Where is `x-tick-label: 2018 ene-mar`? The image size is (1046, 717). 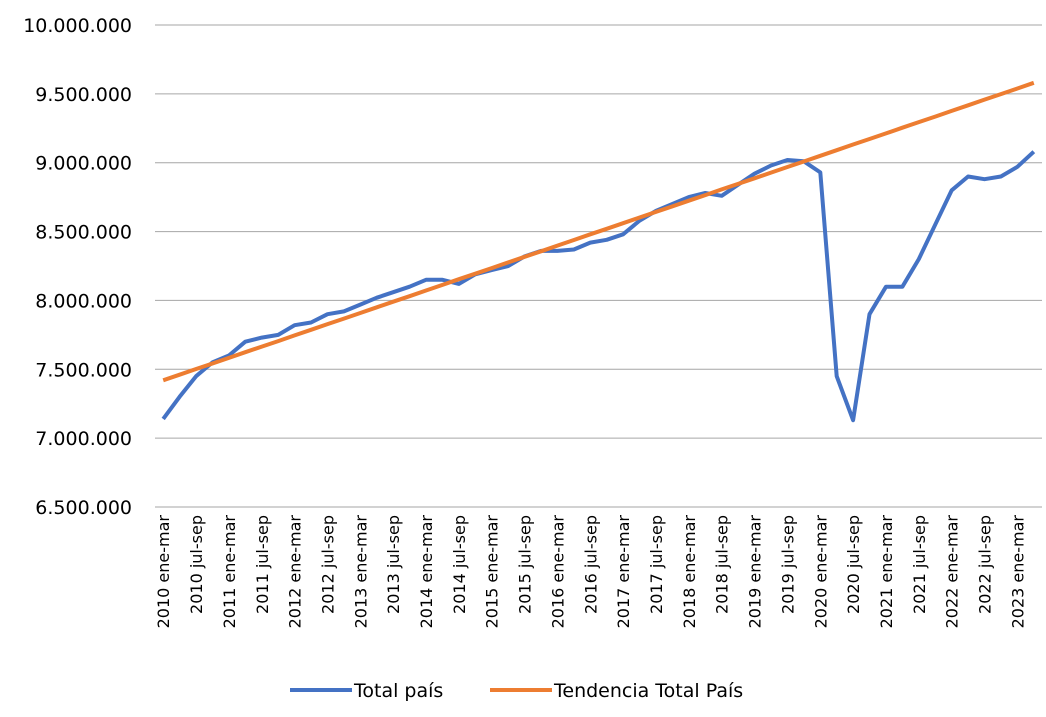 x-tick-label: 2018 ene-mar is located at coordinates (689, 572).